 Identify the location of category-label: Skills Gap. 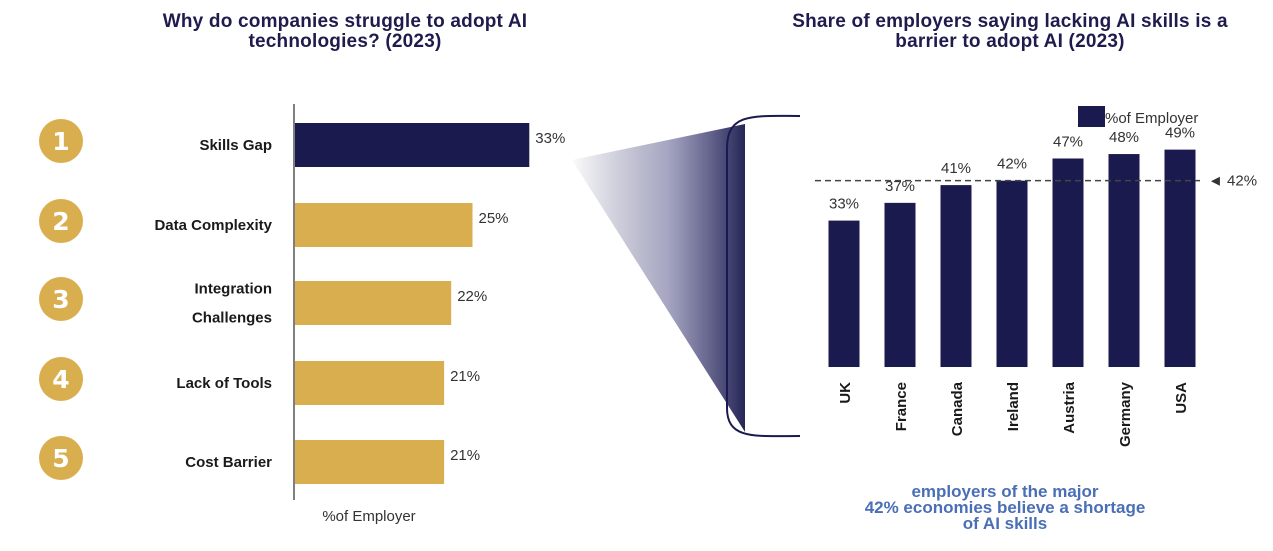
(235, 145).